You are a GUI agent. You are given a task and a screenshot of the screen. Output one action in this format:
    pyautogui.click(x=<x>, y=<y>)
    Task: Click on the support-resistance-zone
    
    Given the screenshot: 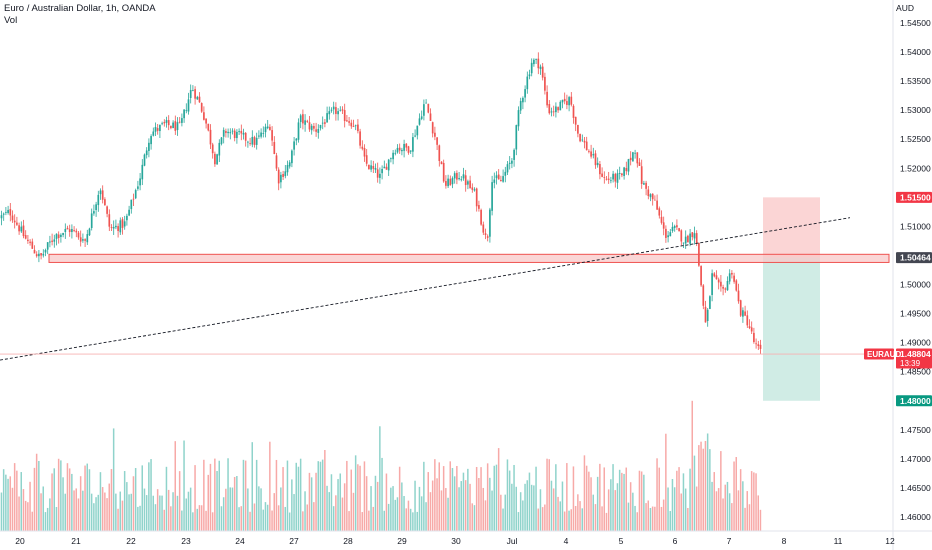 What is the action you would take?
    pyautogui.click(x=469, y=258)
    